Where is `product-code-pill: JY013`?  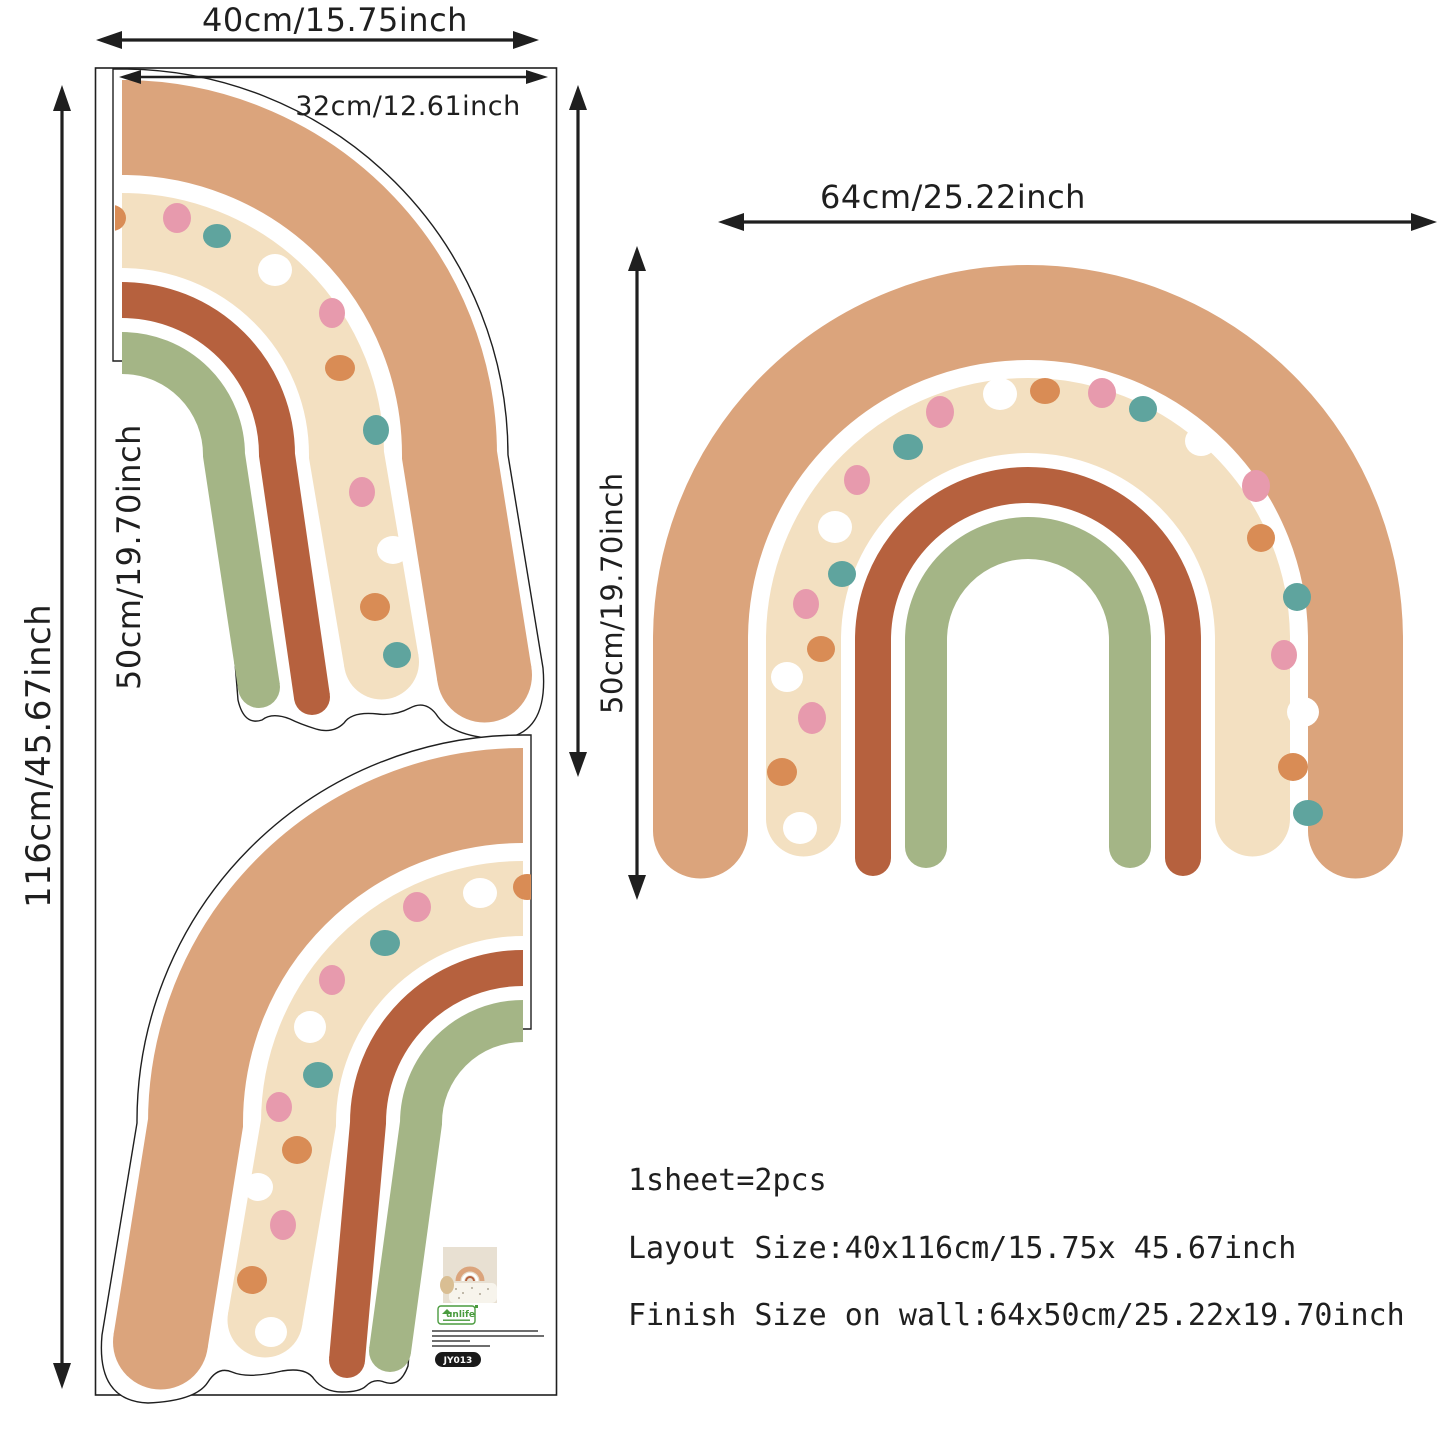
product-code-pill: JY013 is located at coordinates (458, 1359).